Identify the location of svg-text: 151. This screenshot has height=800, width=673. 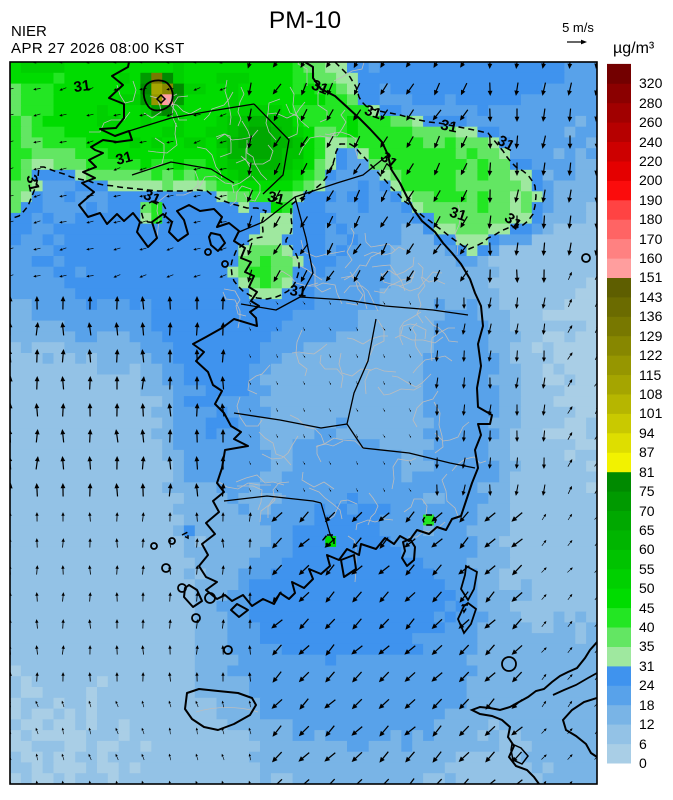
(651, 277).